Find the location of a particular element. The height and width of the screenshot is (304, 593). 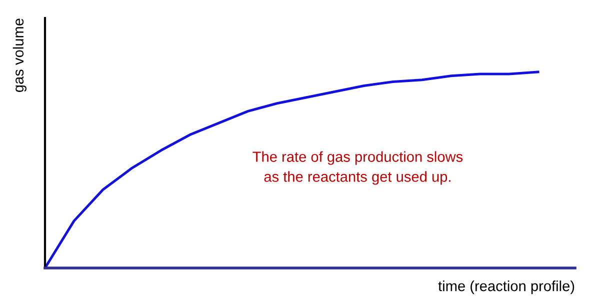

y-axis-title: gas volume is located at coordinates (19, 55).